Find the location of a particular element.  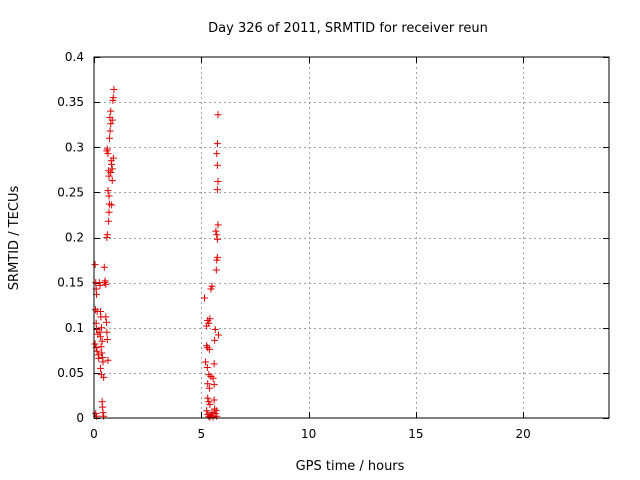

y-tick-label: 0.4 is located at coordinates (74, 57).